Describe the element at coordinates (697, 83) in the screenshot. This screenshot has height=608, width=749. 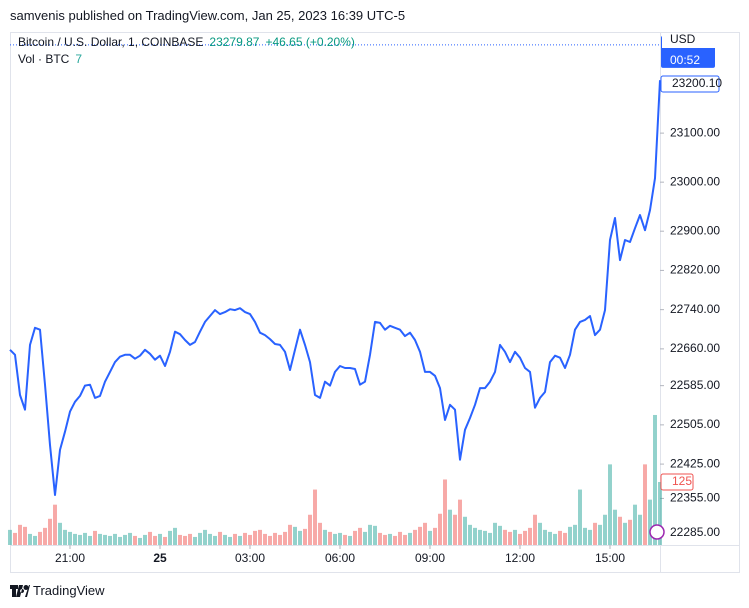
I see `price-label: 23200.10` at that location.